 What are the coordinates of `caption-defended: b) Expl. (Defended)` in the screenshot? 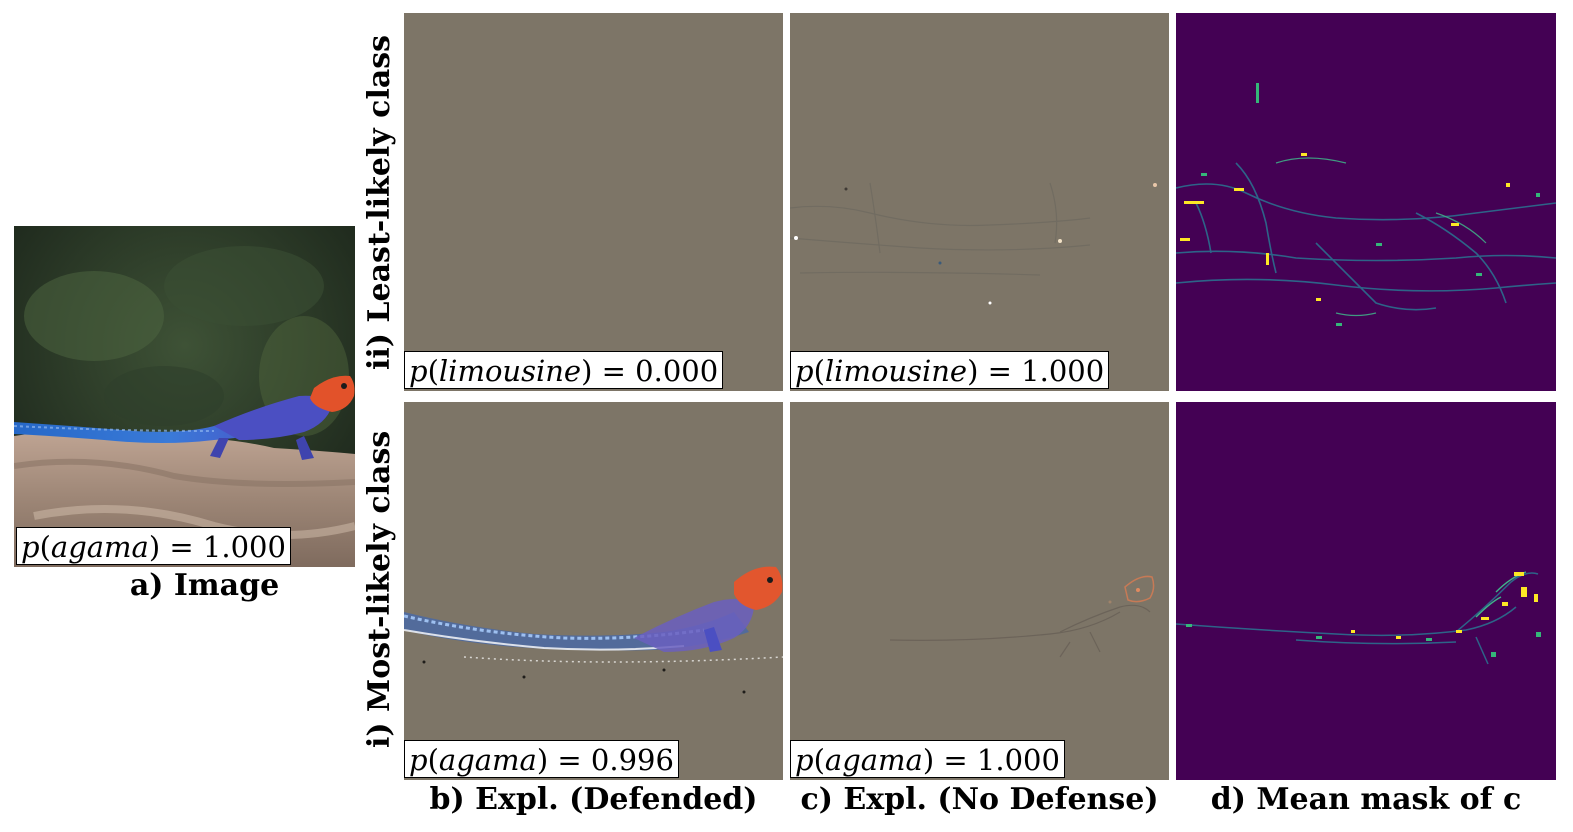 It's located at (593, 799).